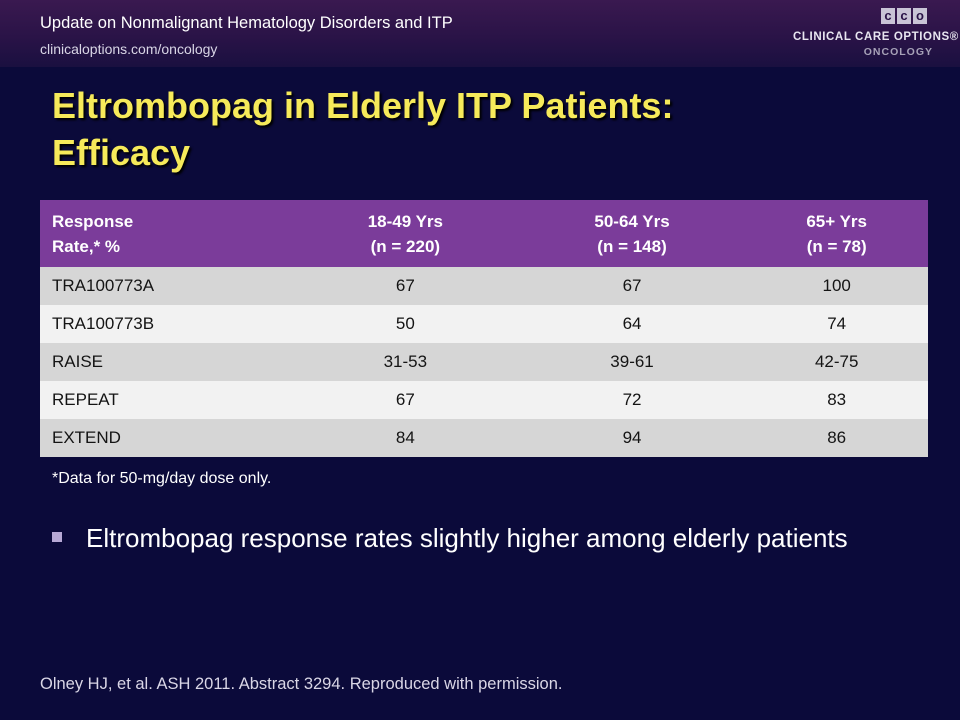 The image size is (960, 720). I want to click on table-cell: 86, so click(836, 438).